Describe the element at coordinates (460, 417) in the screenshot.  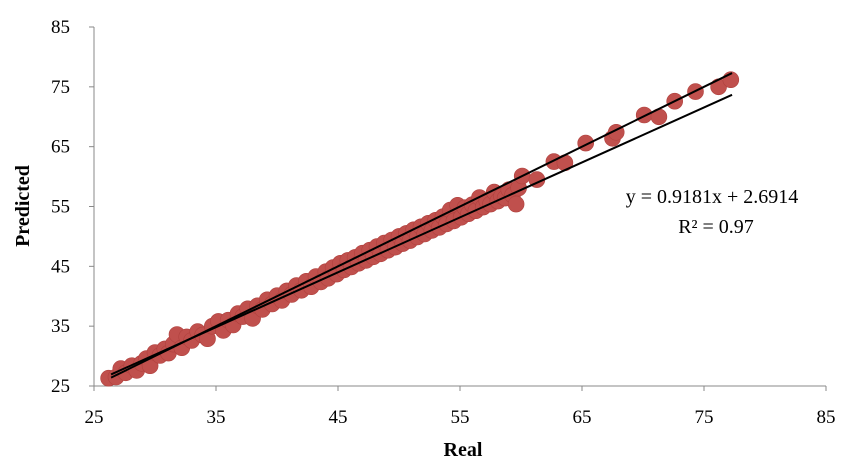
I see `x-tick-label: 55` at that location.